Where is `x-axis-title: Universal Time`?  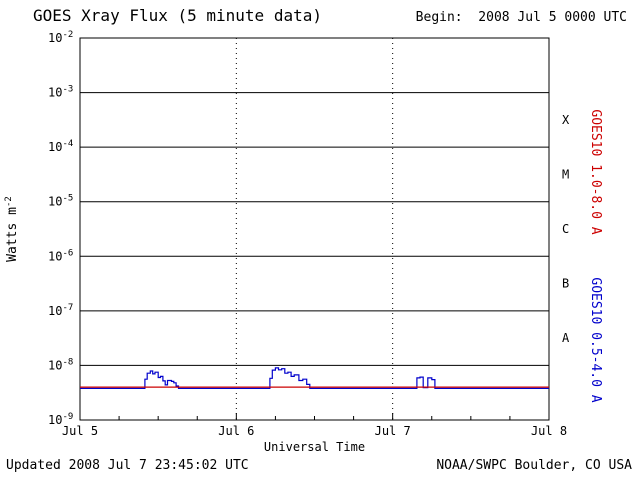 x-axis-title: Universal Time is located at coordinates (314, 447).